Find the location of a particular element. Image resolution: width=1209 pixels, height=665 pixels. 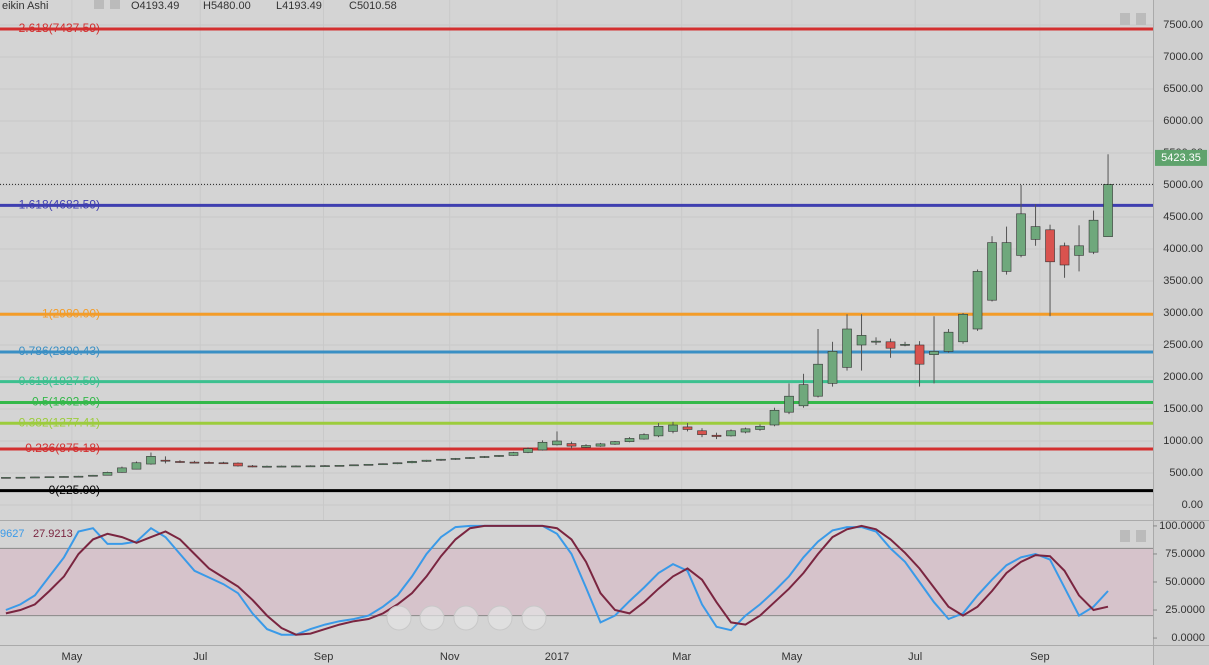

y-tick-label: 4500.00 is located at coordinates (1183, 217).